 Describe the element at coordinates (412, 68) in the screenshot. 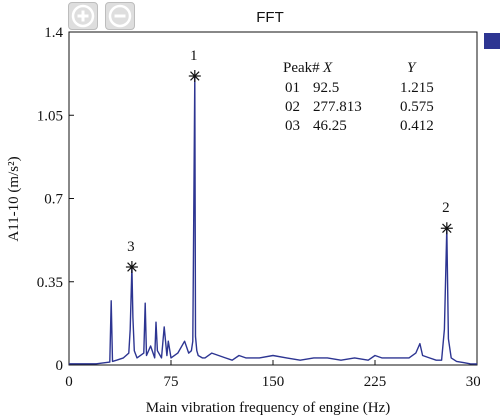

I see `peak-table-header-y: Y` at that location.